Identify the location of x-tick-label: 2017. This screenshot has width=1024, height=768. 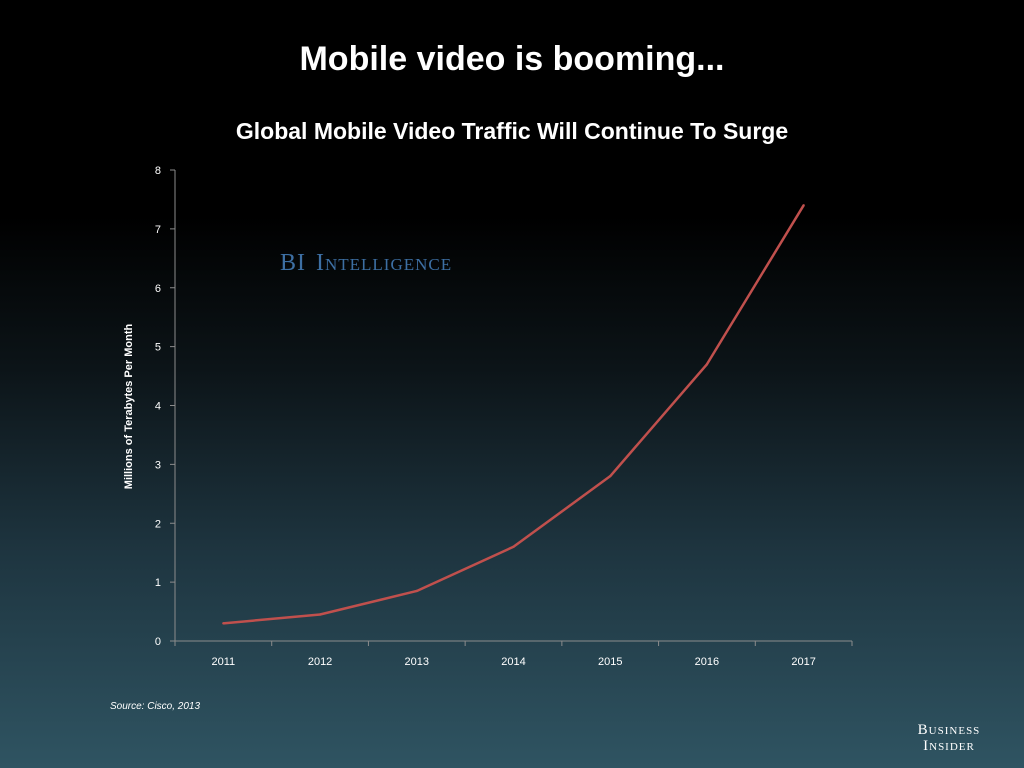
(803, 662).